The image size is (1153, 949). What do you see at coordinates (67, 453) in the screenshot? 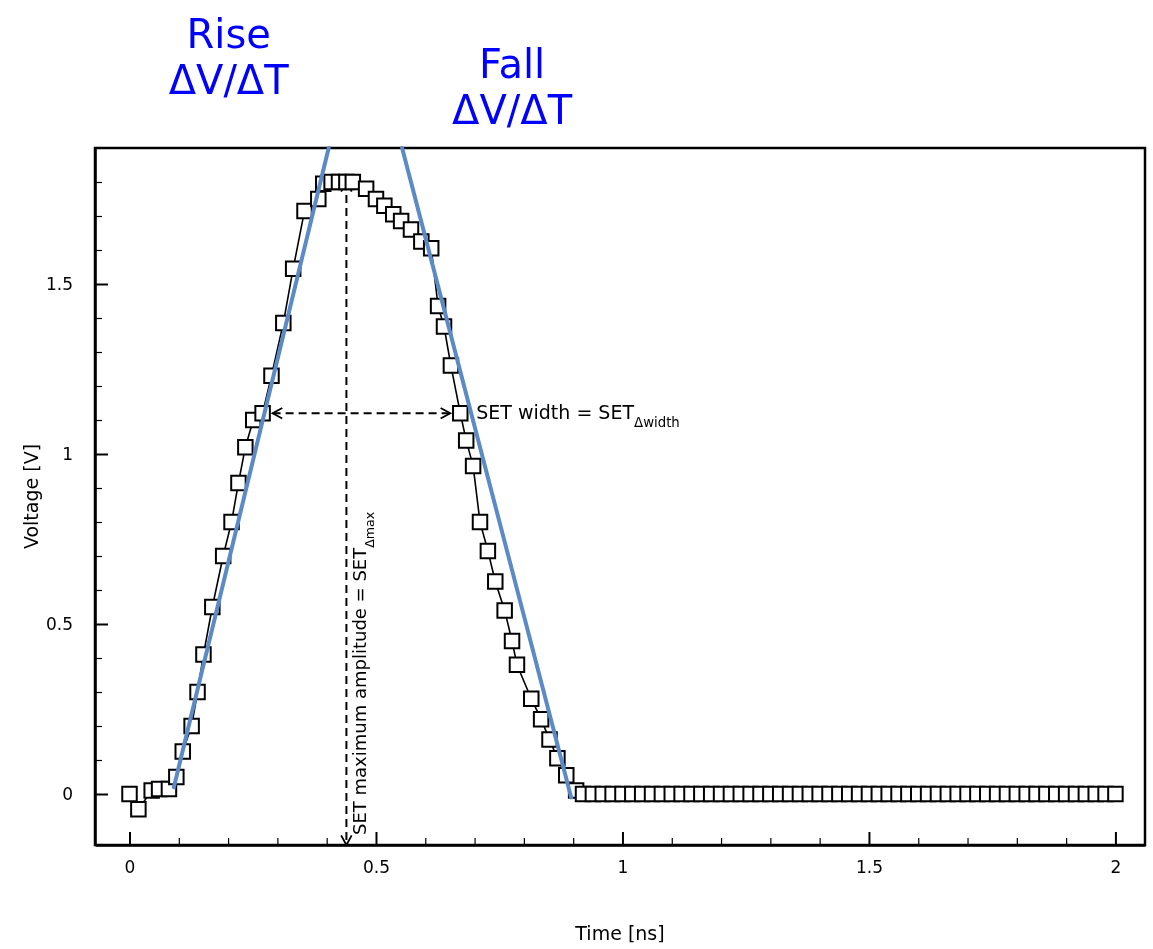
I see `y-tick-label: 1` at bounding box center [67, 453].